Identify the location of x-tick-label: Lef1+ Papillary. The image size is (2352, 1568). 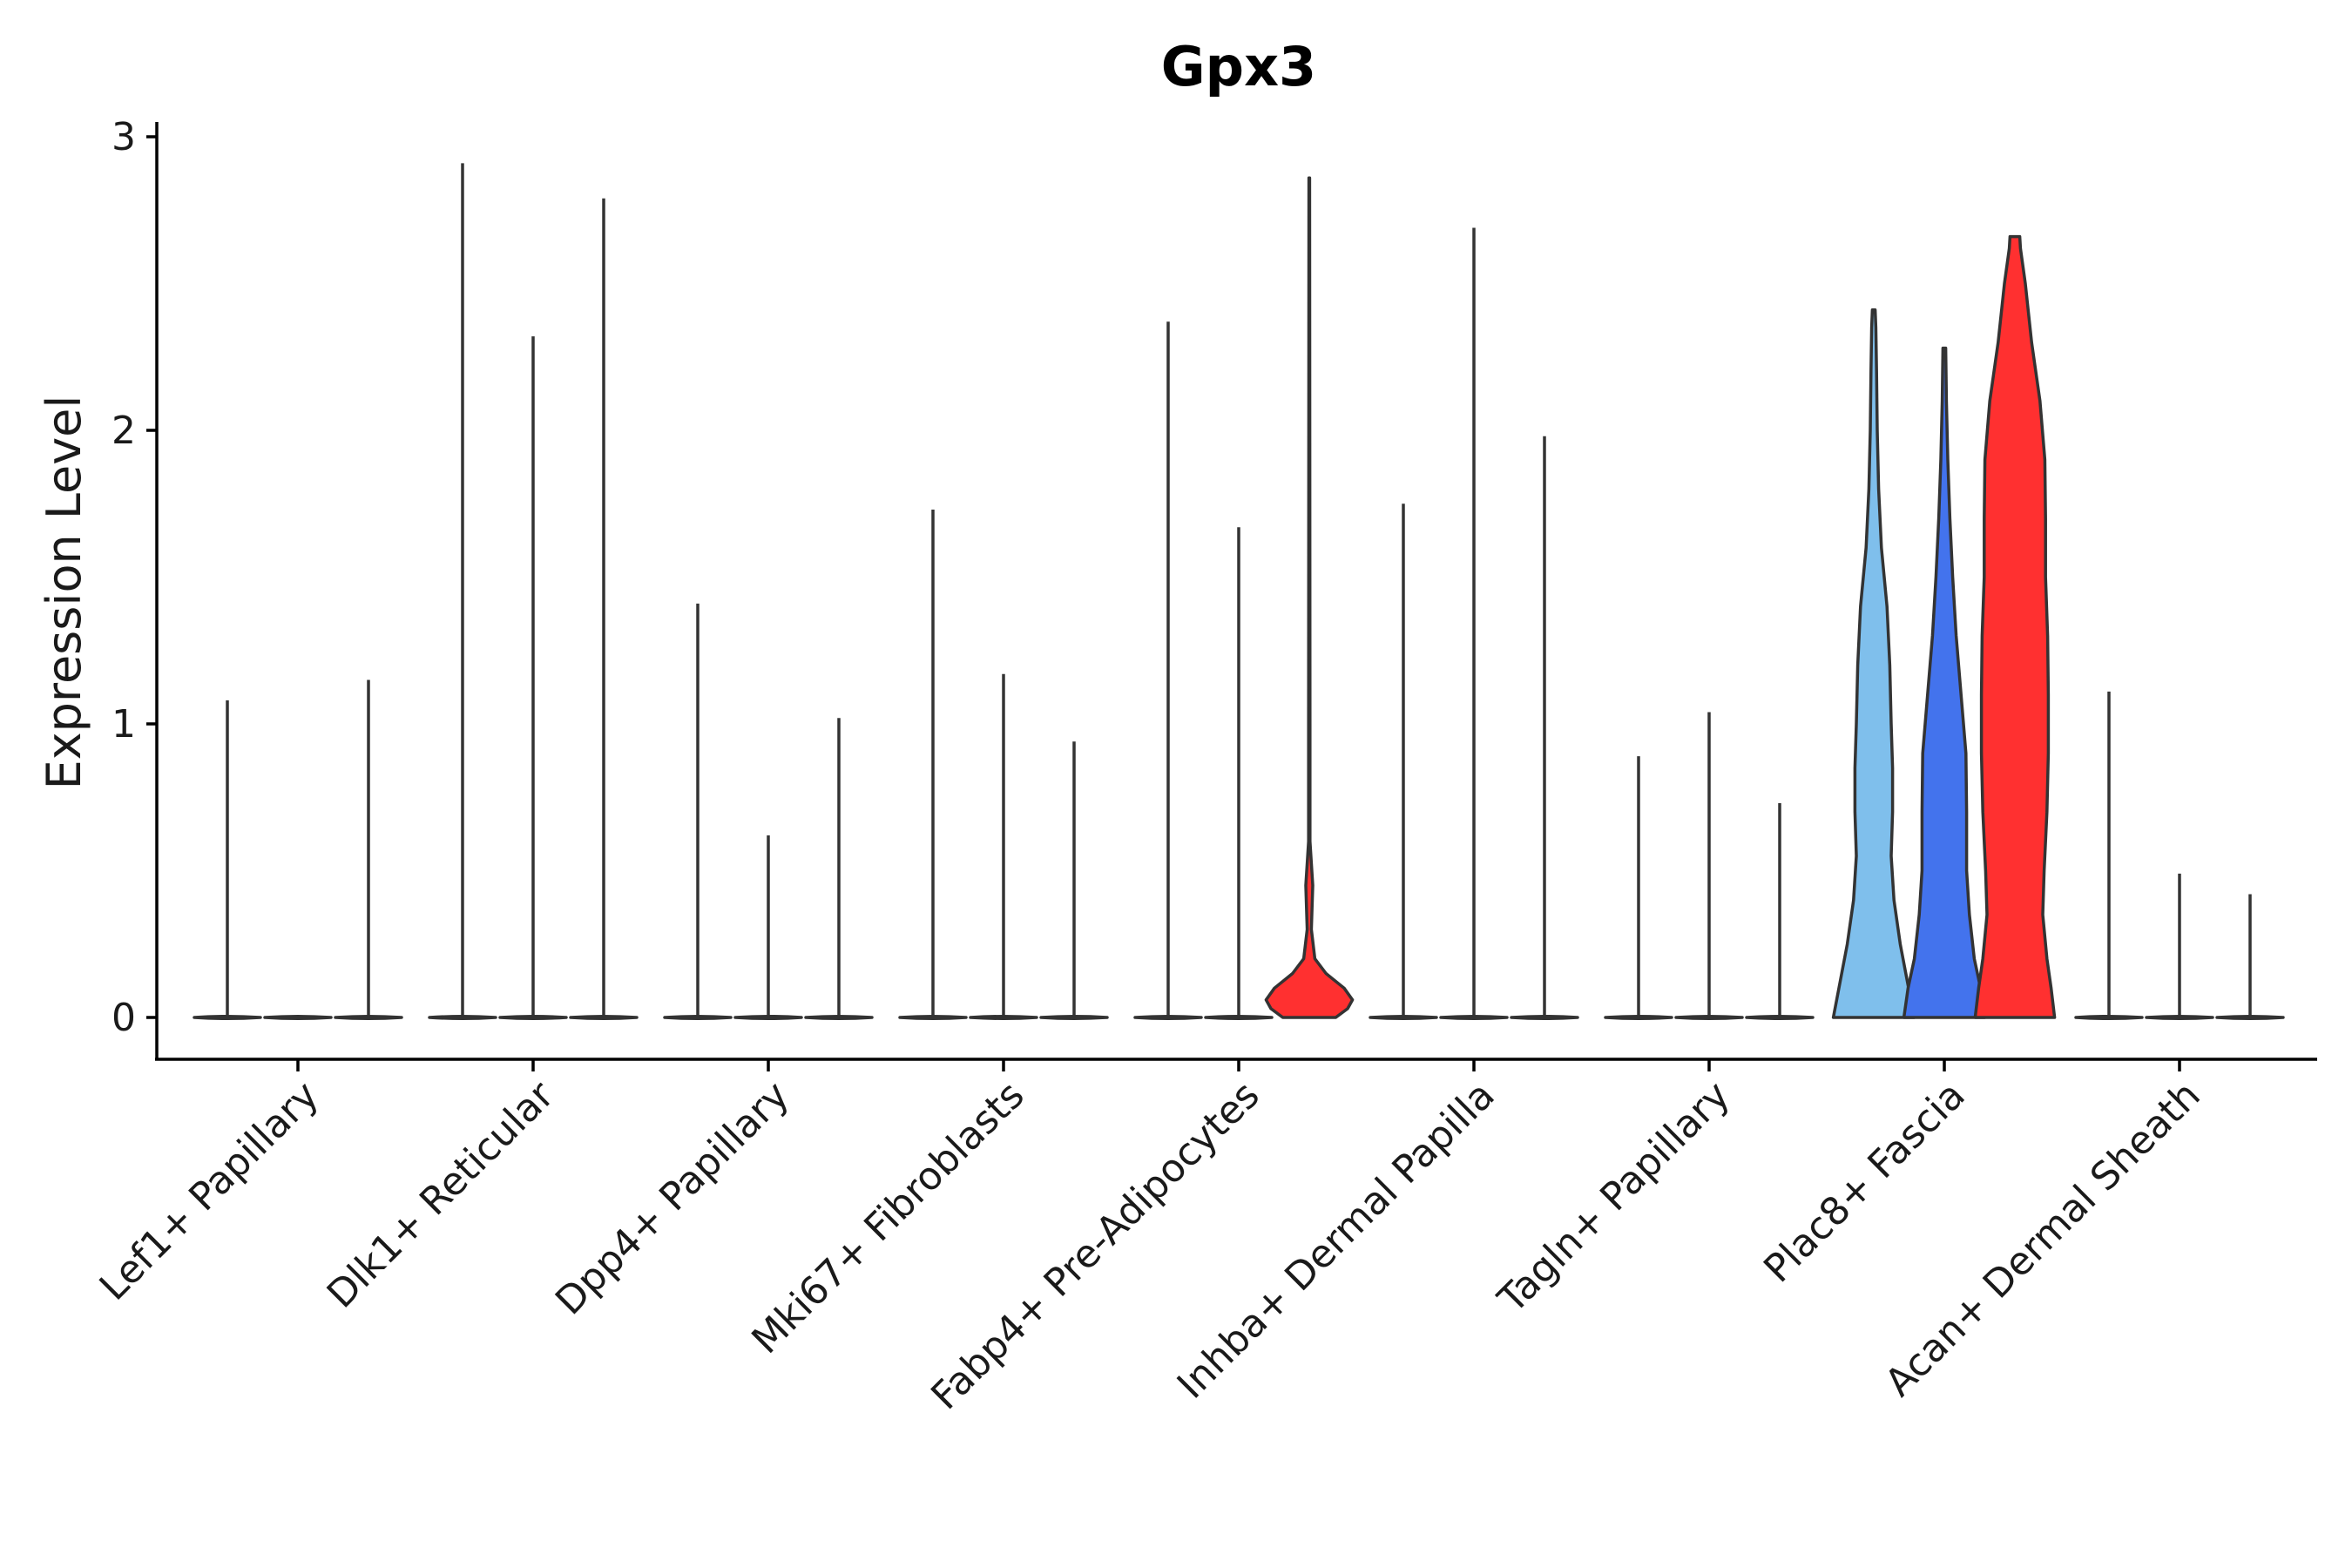
(209, 1191).